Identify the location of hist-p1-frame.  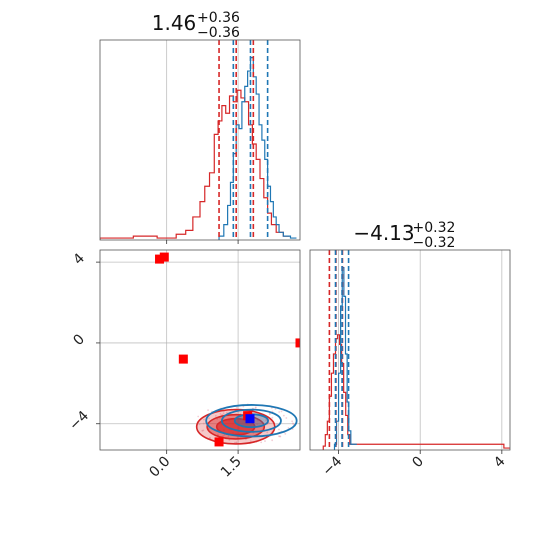
(200, 140).